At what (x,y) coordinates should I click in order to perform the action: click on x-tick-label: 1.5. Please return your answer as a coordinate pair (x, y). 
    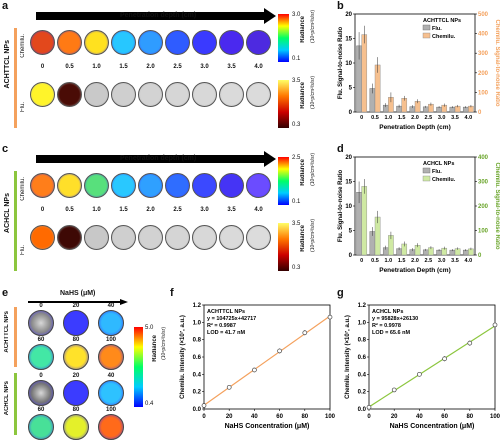
    Looking at the image, I should click on (402, 261).